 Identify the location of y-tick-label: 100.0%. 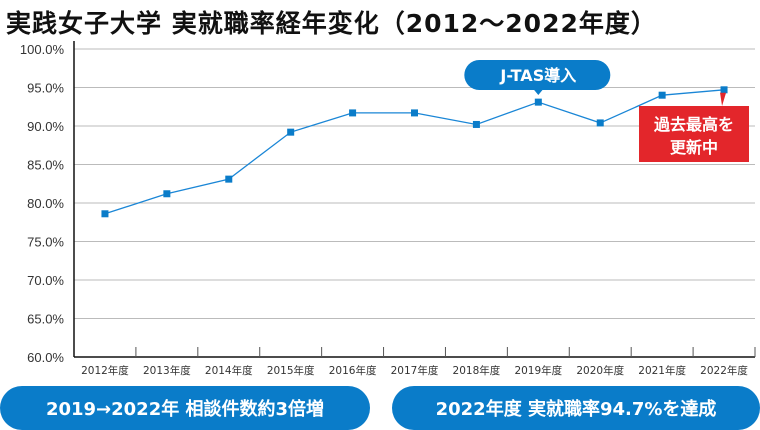
(42, 49).